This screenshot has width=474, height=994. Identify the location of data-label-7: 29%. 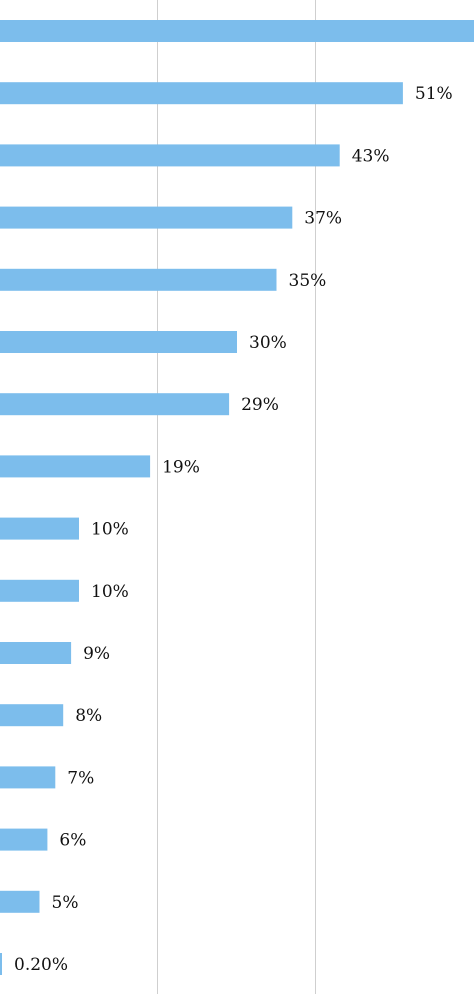
(260, 405).